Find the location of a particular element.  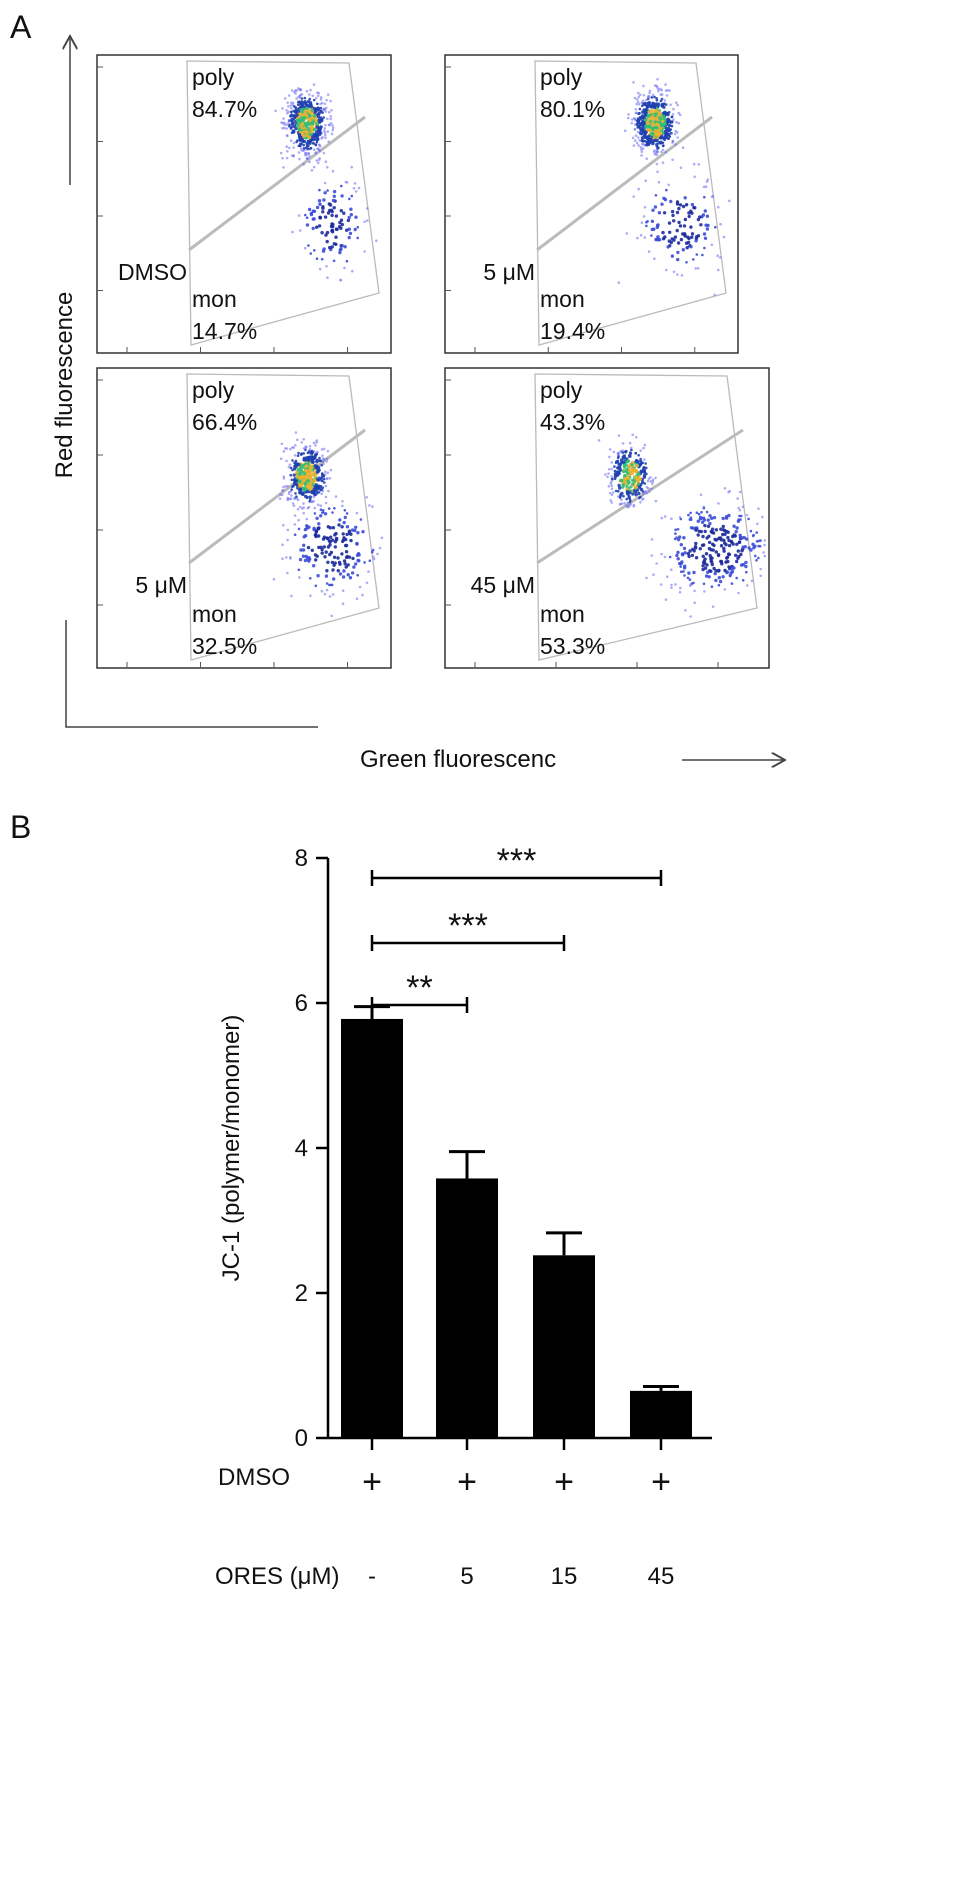

dmso-marker: + is located at coordinates (372, 1482).